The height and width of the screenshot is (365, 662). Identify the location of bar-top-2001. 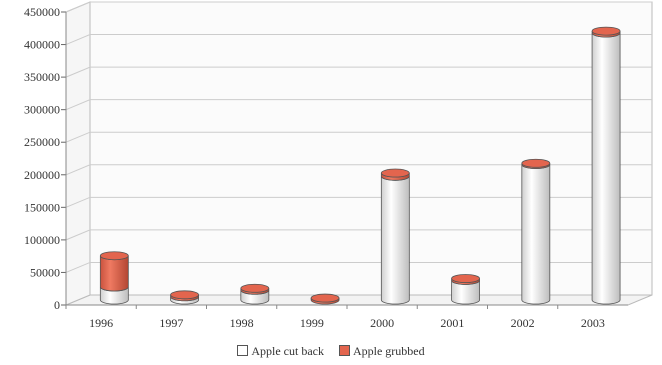
(465, 278).